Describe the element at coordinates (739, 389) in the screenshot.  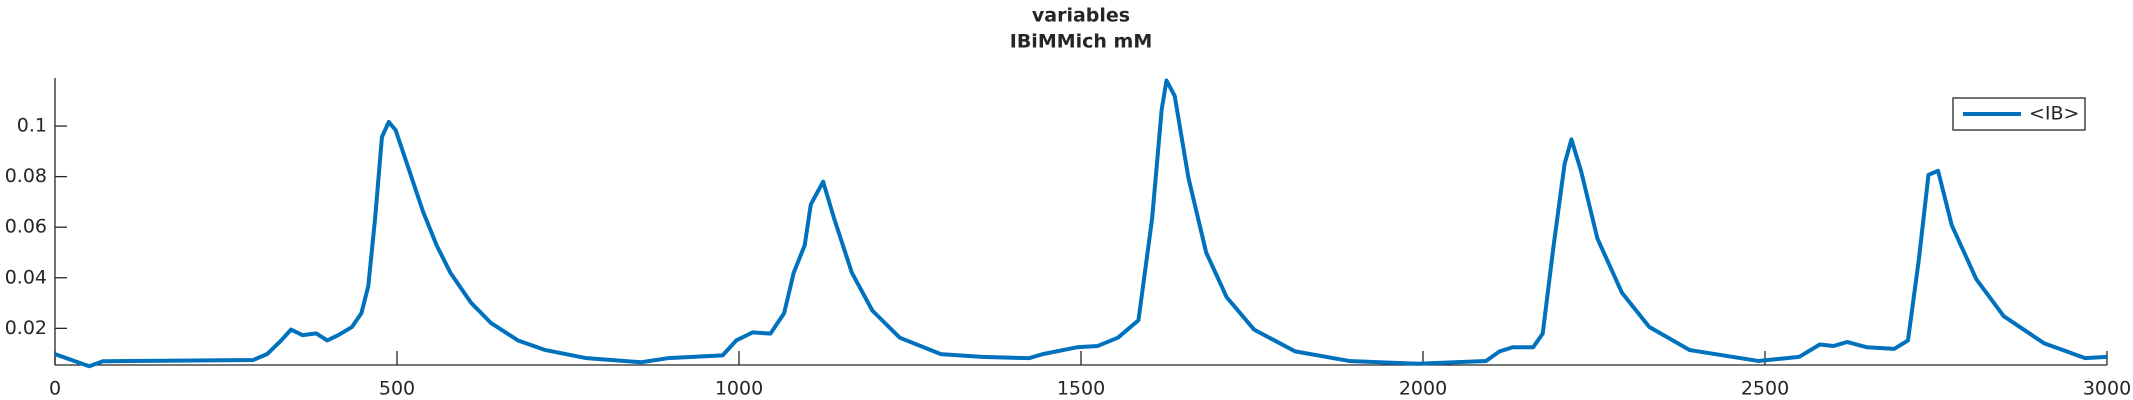
I see `x-tick-label: 1000` at that location.